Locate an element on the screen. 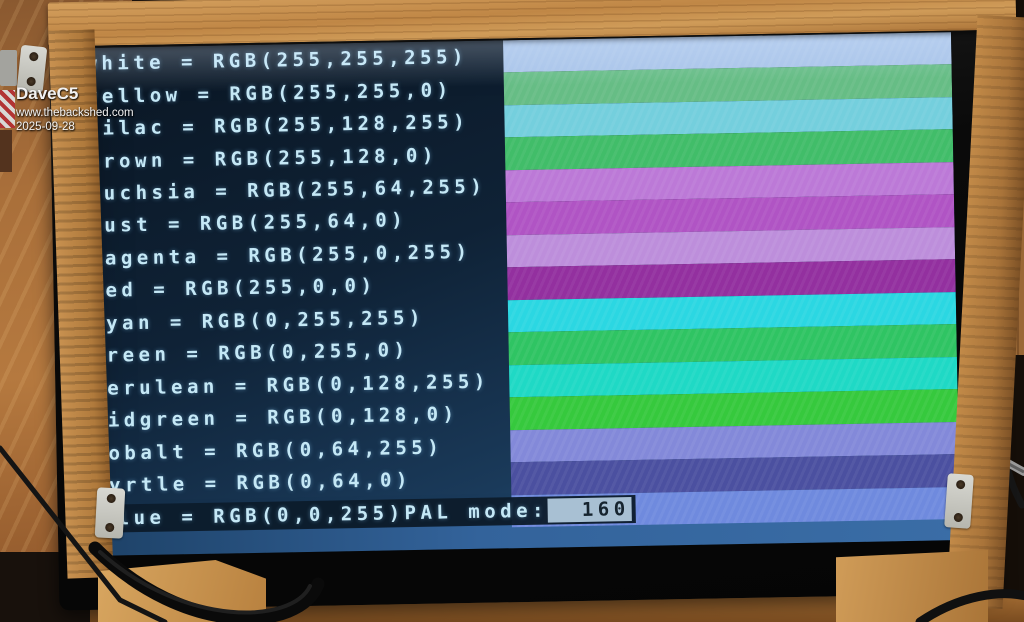  color-line-lilac: lilac = RGB(255,128,255) is located at coordinates (278, 126).